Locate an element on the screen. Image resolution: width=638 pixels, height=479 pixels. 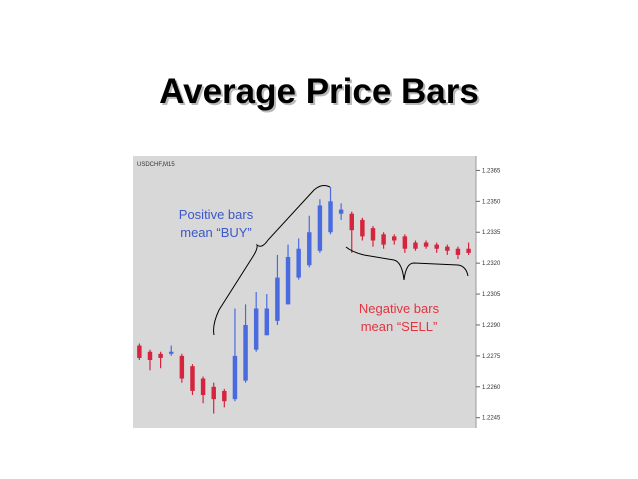
negative-annotation-line1: Negative bars is located at coordinates (399, 308).